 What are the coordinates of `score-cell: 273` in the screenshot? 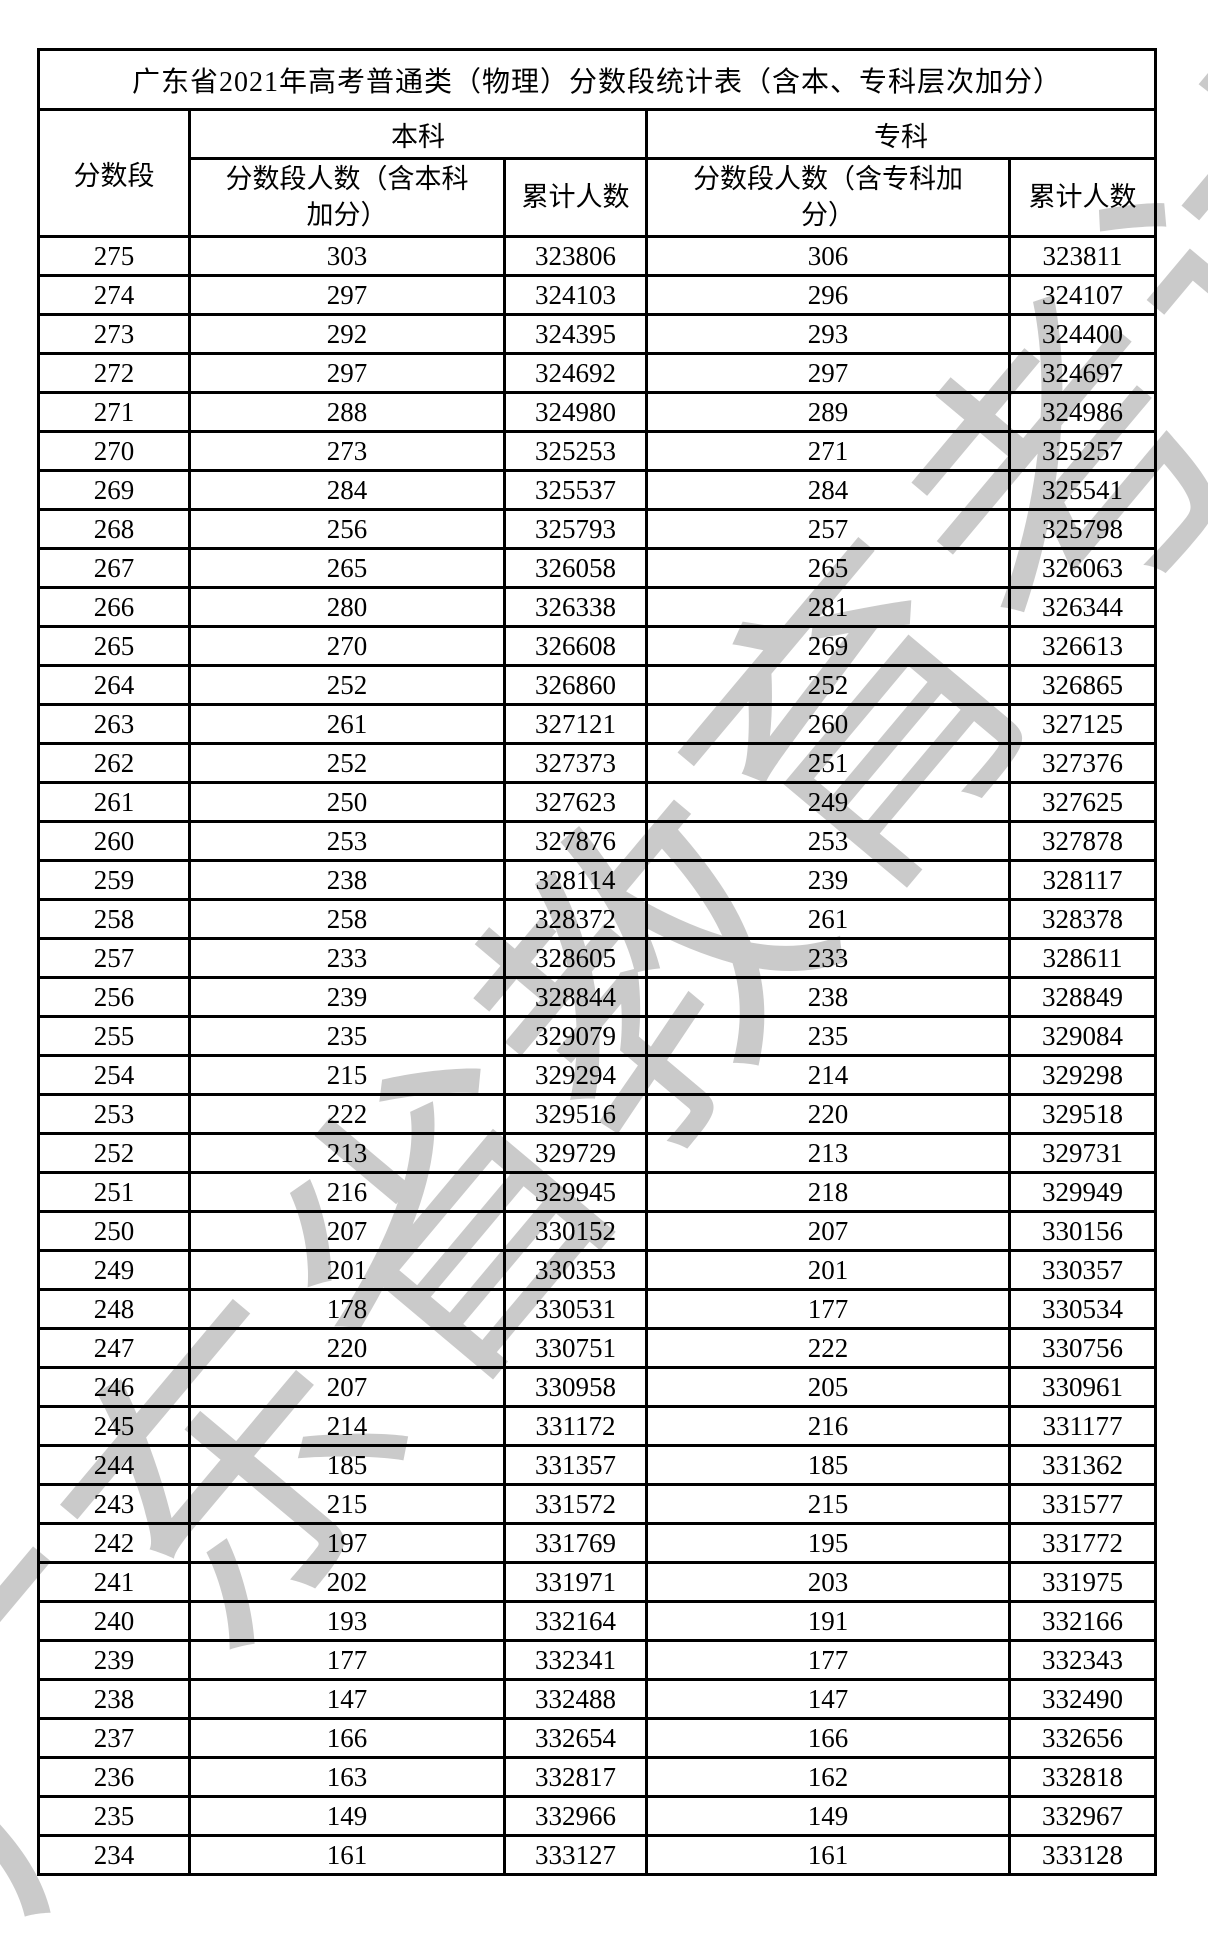 It's located at (114, 334).